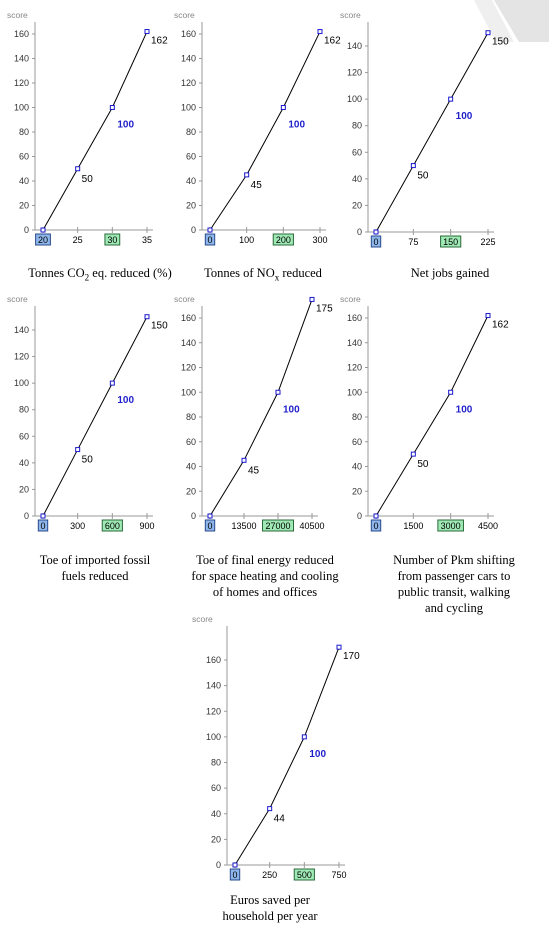 The height and width of the screenshot is (927, 549). I want to click on x-tick-label: 300, so click(77, 526).